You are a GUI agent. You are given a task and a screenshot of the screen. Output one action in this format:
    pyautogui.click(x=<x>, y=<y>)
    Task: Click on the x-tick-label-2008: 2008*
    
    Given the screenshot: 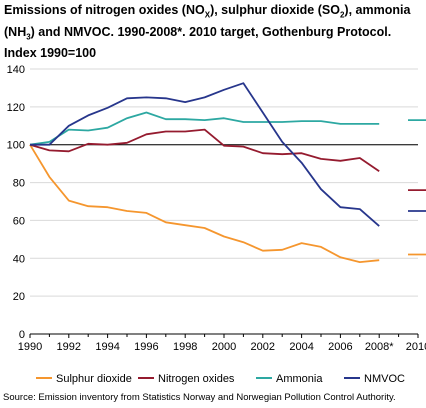 What is the action you would take?
    pyautogui.click(x=379, y=347)
    